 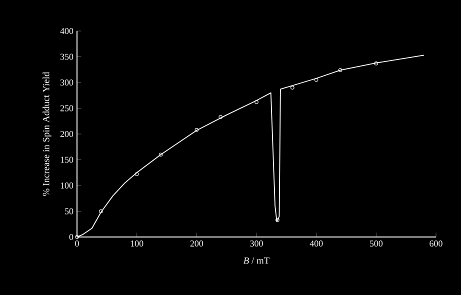 I want to click on x-tick-label: 200, so click(x=197, y=243).